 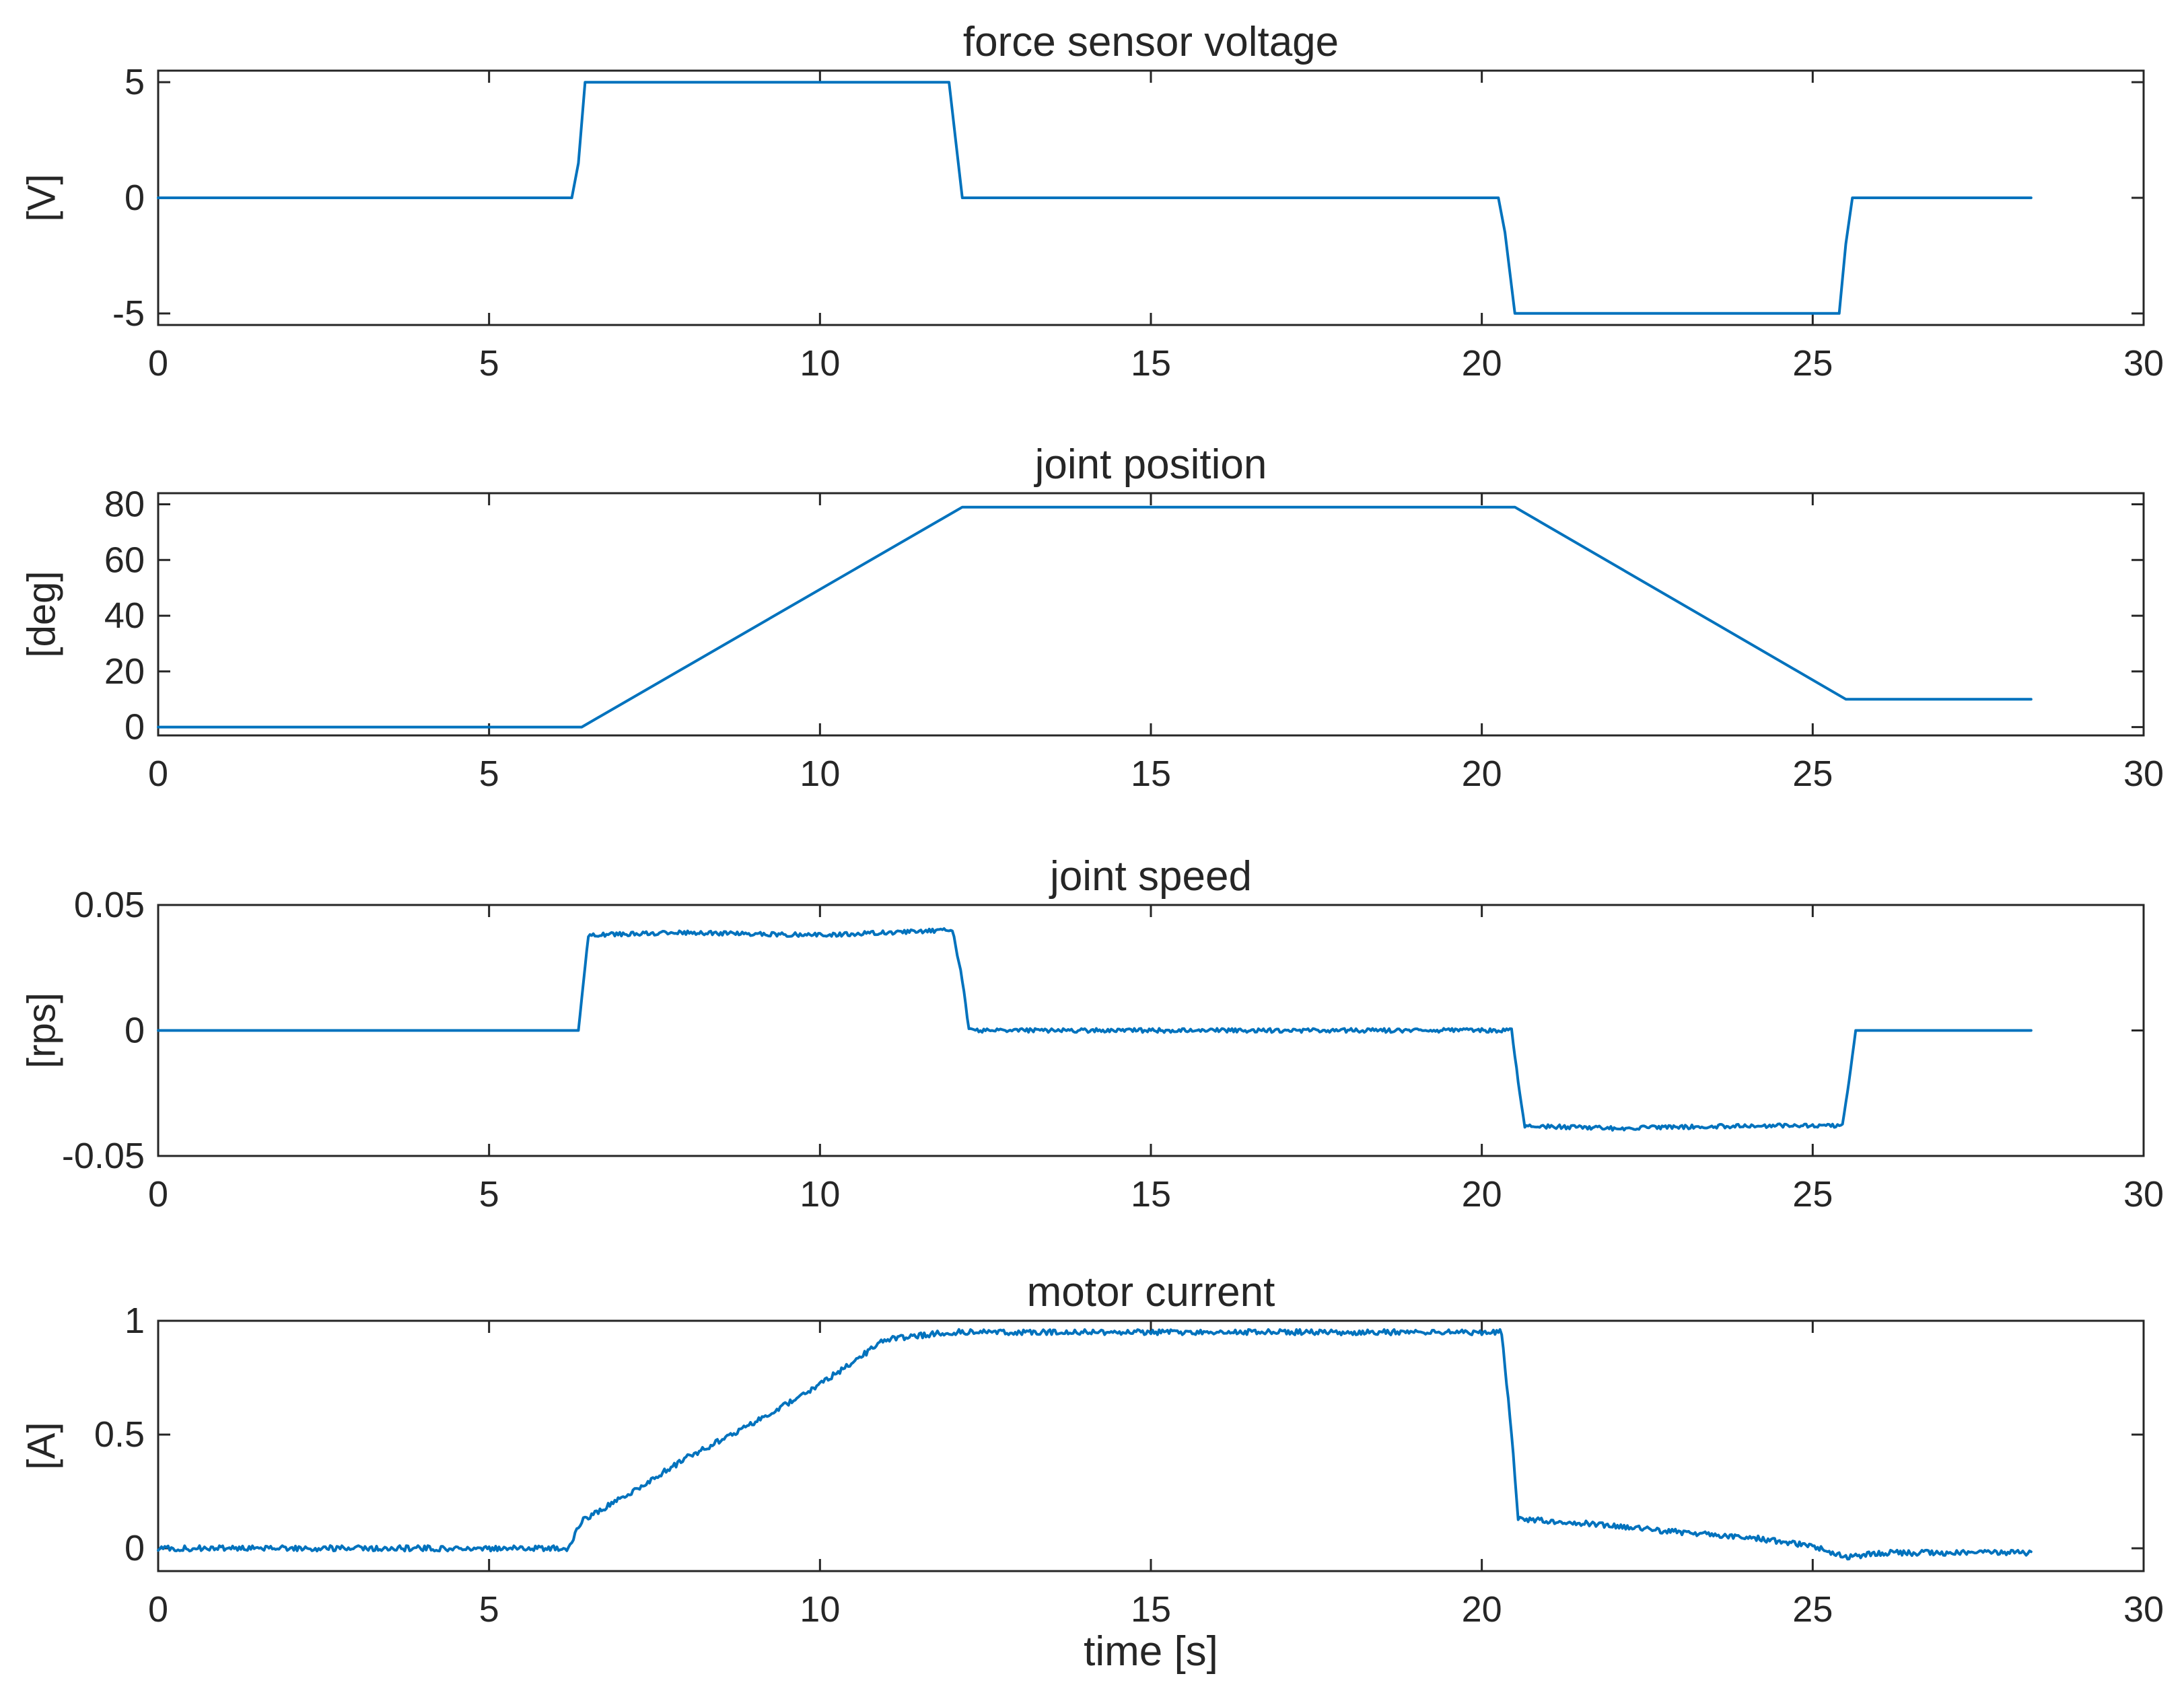 I want to click on y-axis-label: [A], so click(x=42, y=1446).